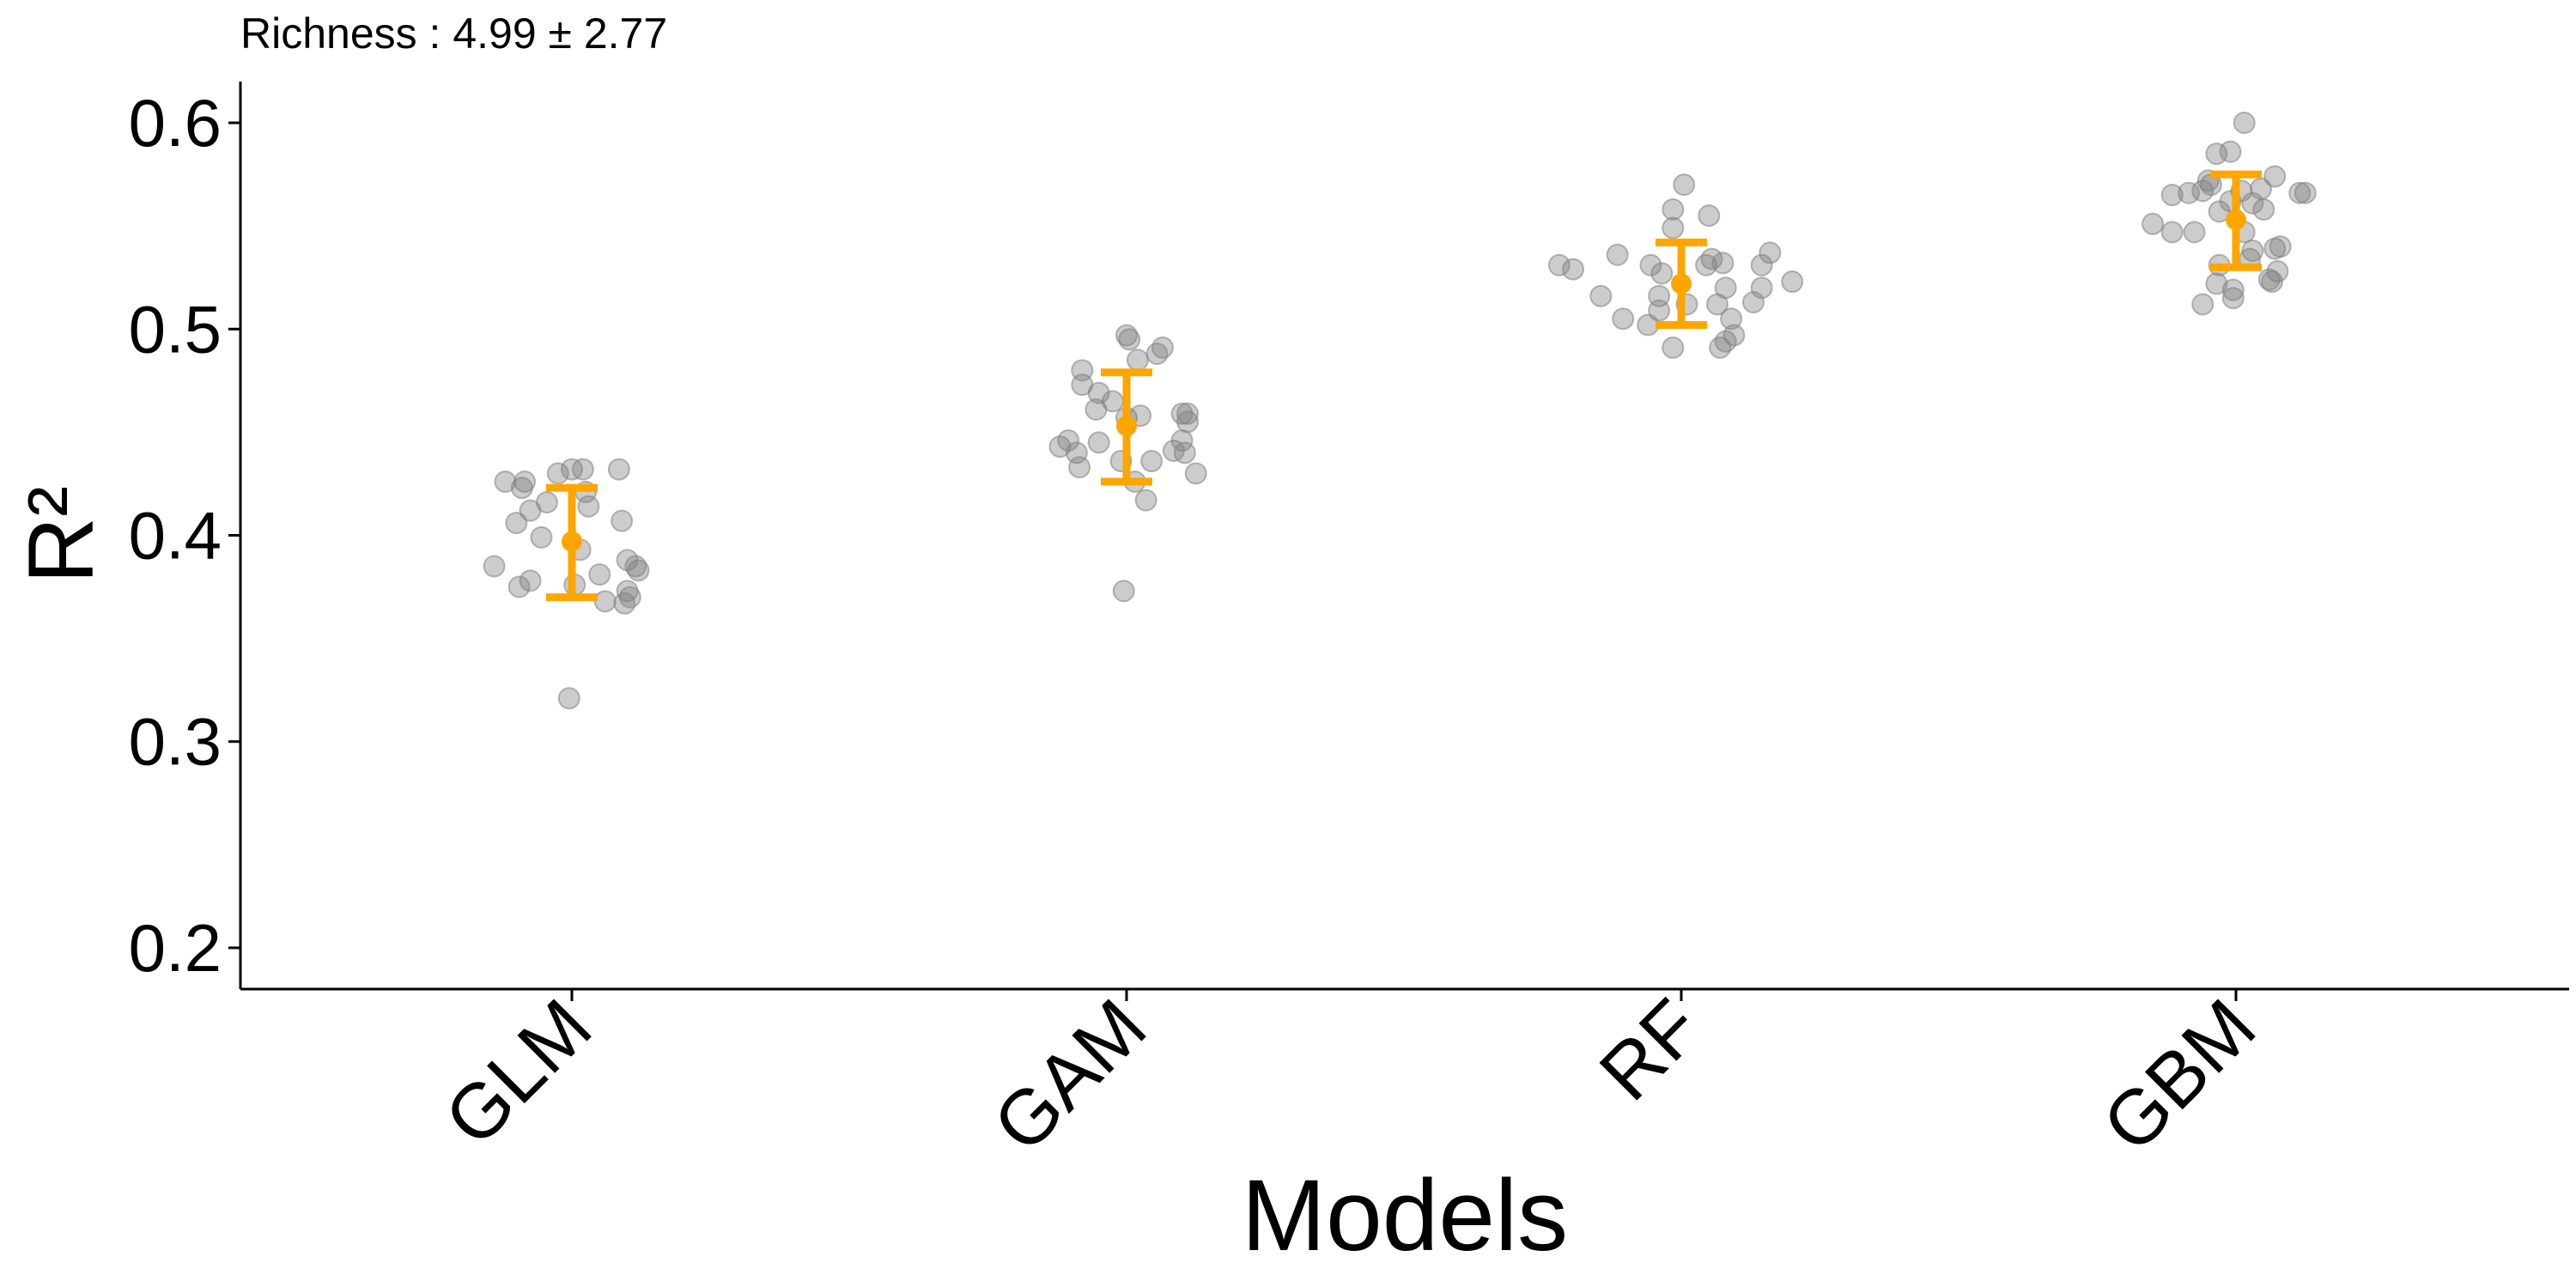 The image size is (2576, 1287). What do you see at coordinates (453, 33) in the screenshot?
I see `chart-title: Richness : 4.99 ± 2.77` at bounding box center [453, 33].